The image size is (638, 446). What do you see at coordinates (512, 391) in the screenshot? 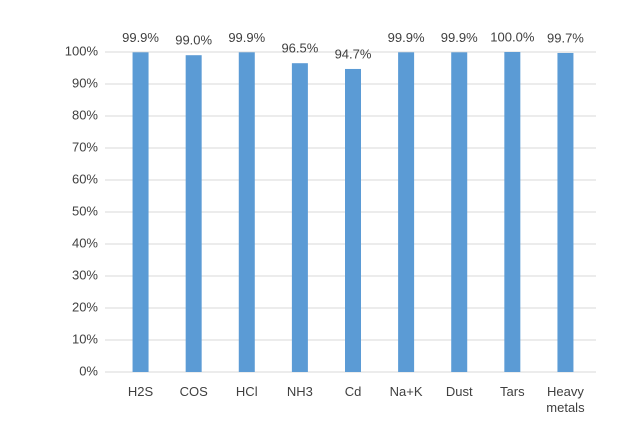
I see `x-tick-label: Tars` at bounding box center [512, 391].